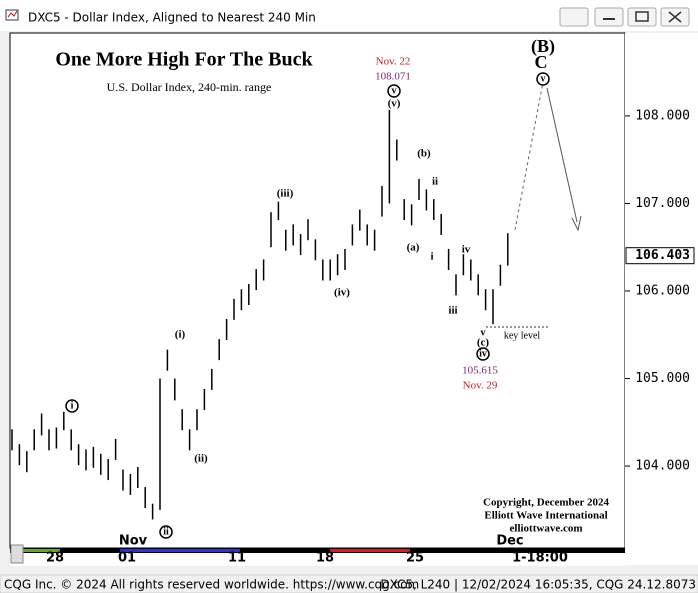 The width and height of the screenshot is (698, 593). What do you see at coordinates (562, 155) in the screenshot?
I see `projection-arrow` at bounding box center [562, 155].